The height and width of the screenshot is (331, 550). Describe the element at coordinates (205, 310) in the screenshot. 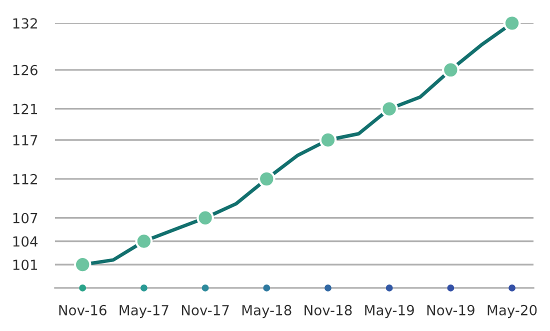

I see `x-tick-label: Nov-17` at that location.